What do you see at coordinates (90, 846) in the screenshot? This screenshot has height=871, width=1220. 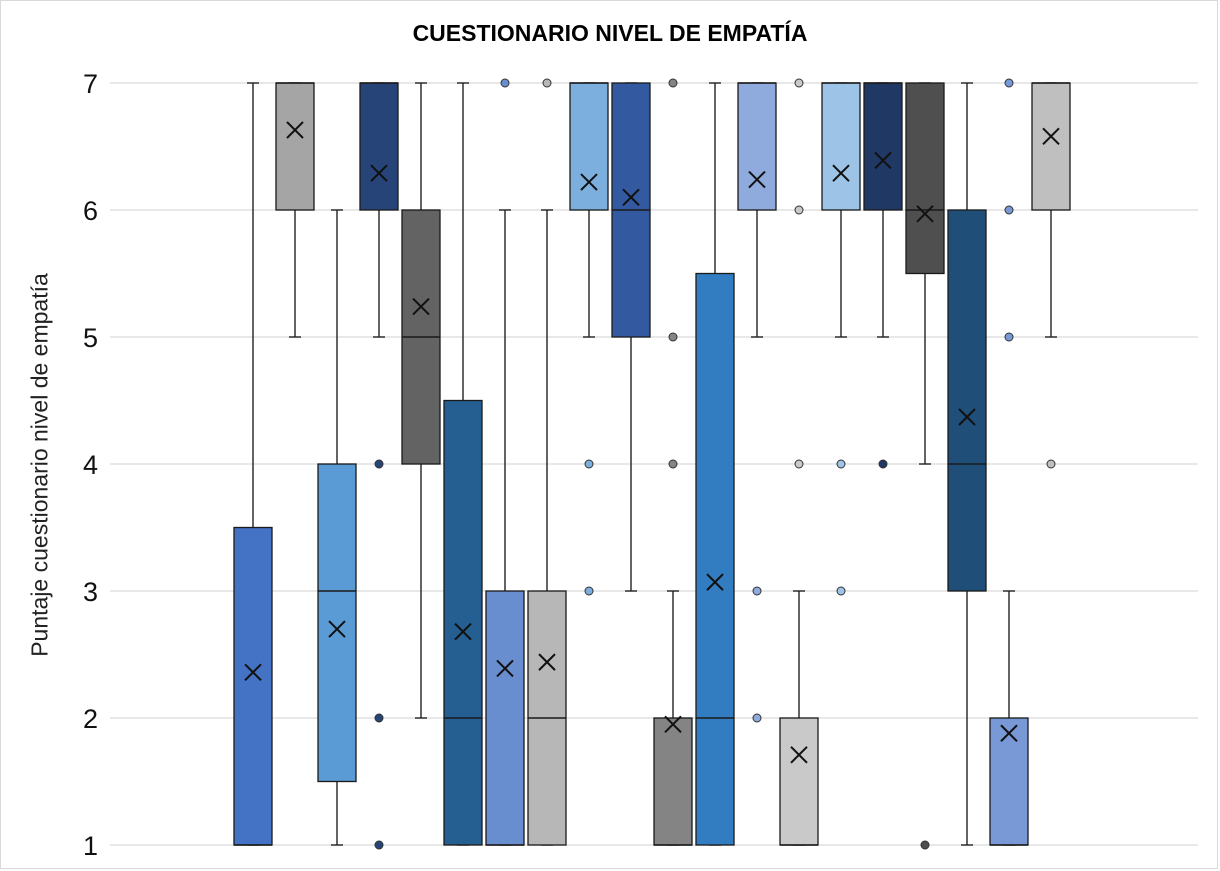 I see `y-tick-label: 1` at bounding box center [90, 846].